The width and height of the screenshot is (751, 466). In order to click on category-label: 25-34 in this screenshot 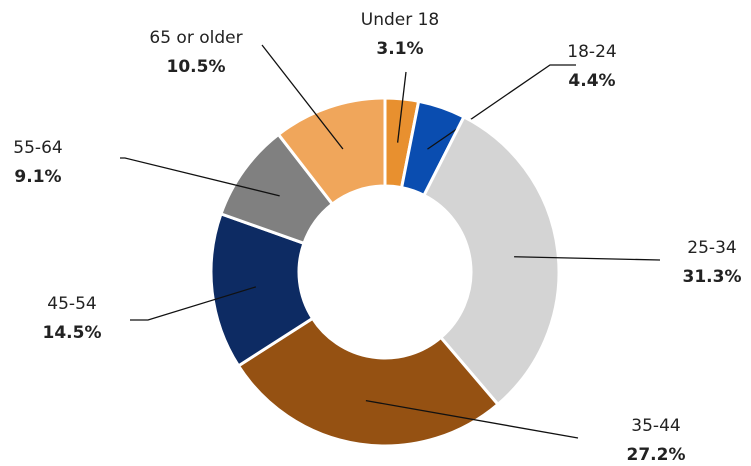, I will do `click(711, 248)`.